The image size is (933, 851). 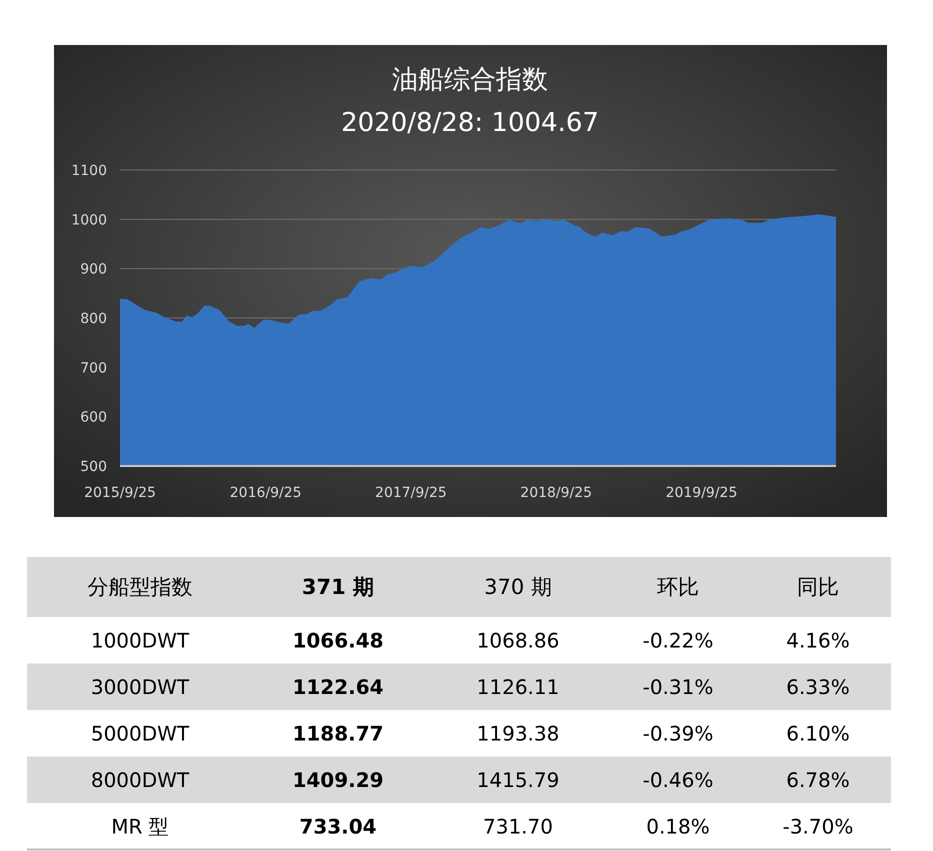 I want to click on text: 3000DWT, so click(x=140, y=686).